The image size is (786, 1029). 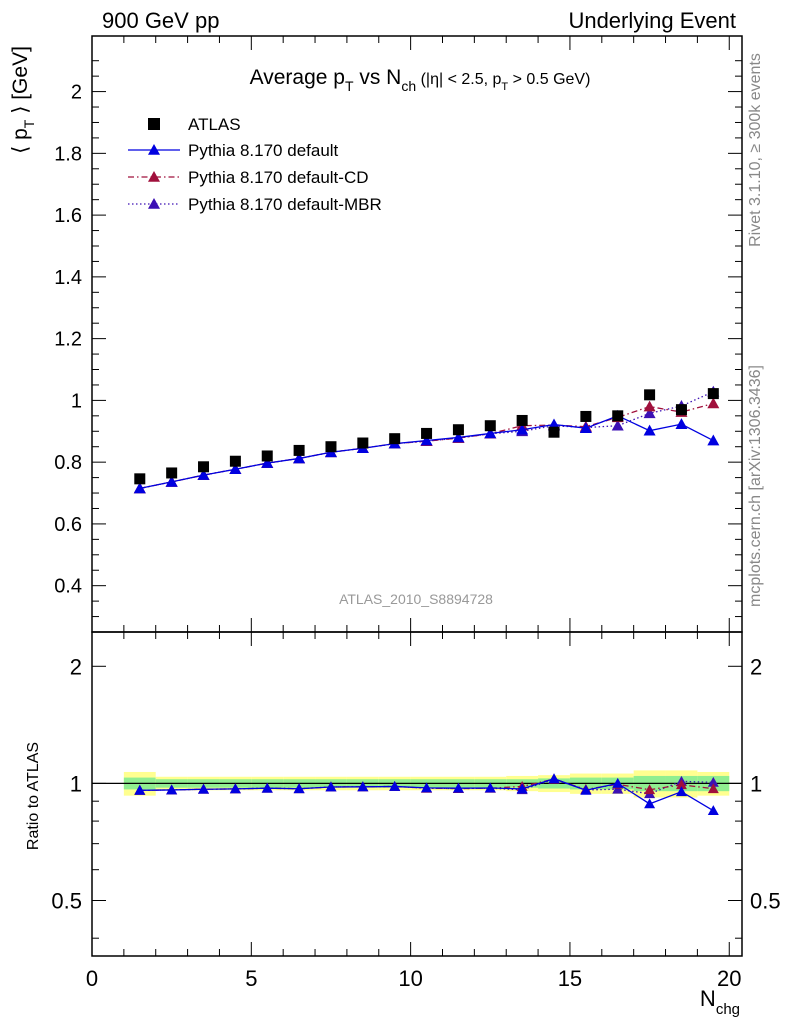 I want to click on ratio-ytick-label-right: 0.5, so click(x=765, y=900).